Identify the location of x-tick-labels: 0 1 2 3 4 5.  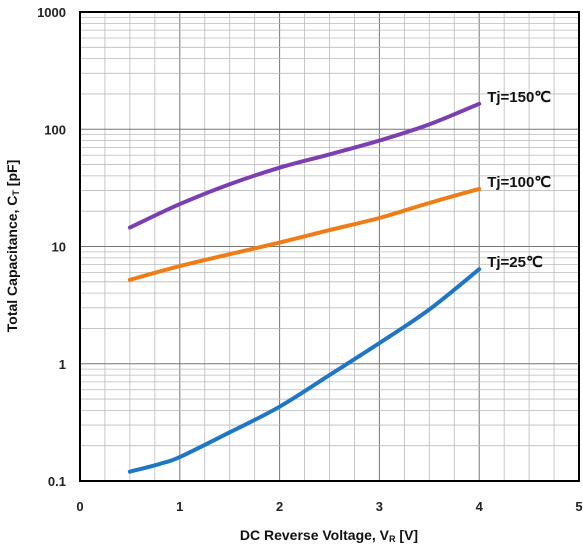
(329, 506).